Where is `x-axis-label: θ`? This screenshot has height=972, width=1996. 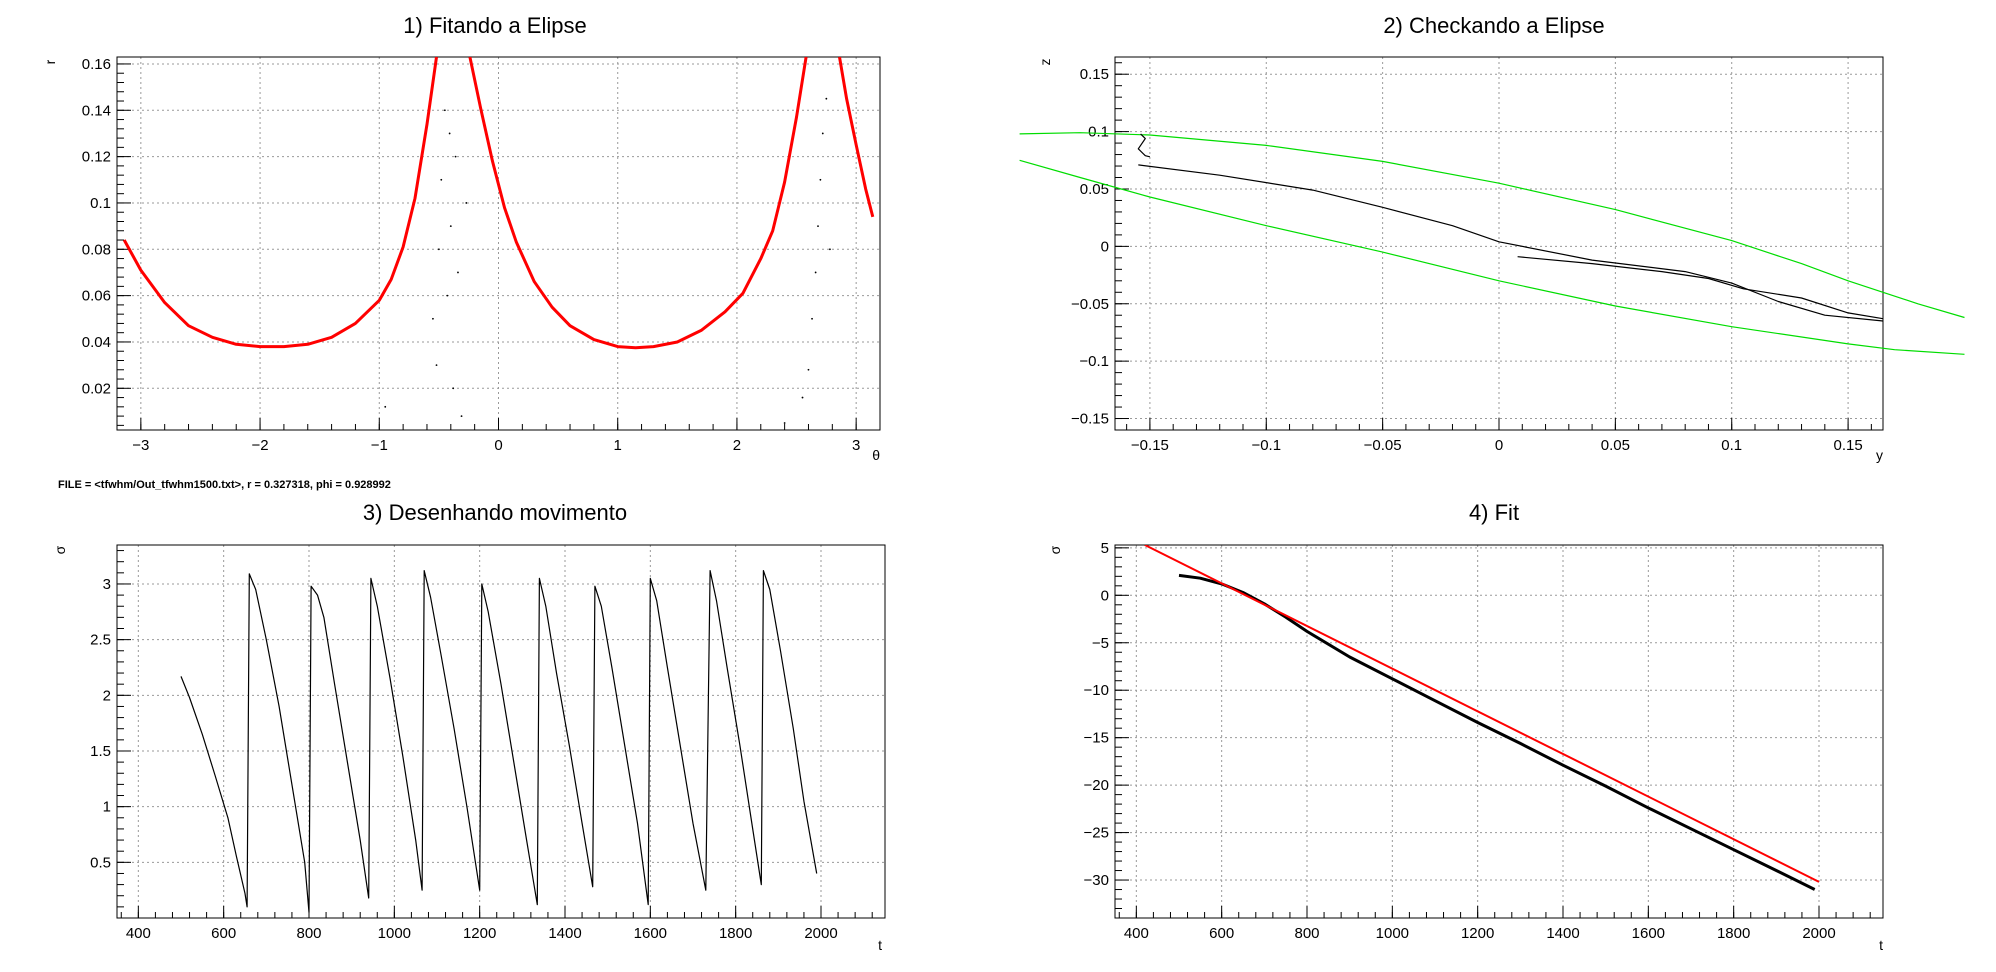 x-axis-label: θ is located at coordinates (876, 455).